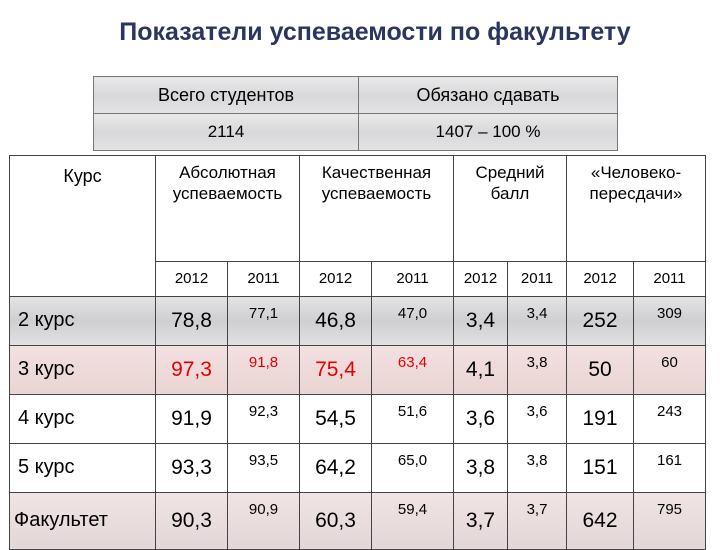  Describe the element at coordinates (191, 369) in the screenshot. I see `table-cell: 97,3` at that location.